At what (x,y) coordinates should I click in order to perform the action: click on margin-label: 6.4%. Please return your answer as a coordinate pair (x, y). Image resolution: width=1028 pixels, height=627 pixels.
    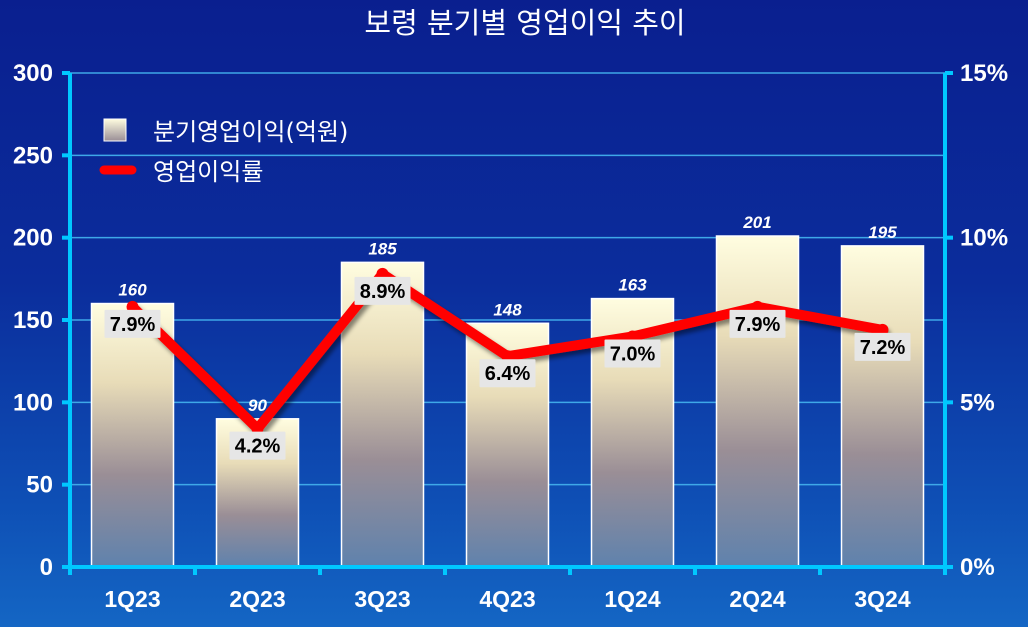
    Looking at the image, I should click on (508, 374).